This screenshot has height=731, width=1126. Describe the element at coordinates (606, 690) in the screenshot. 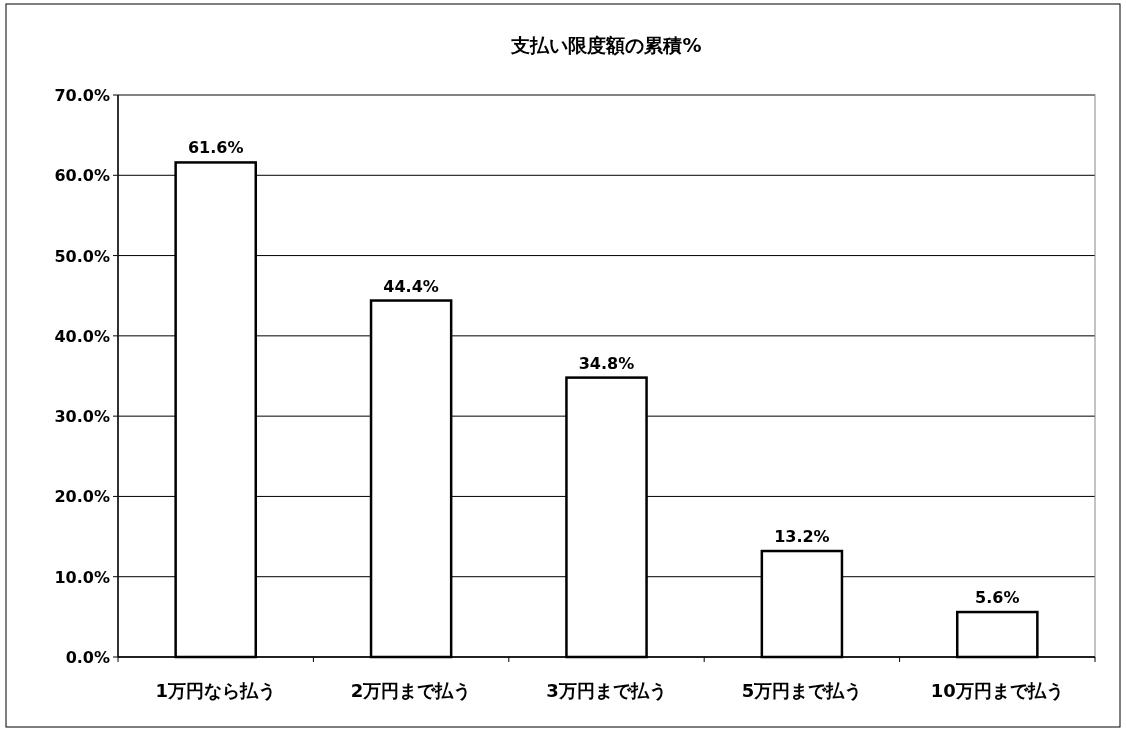

I see `x-tick-label: 3万円まで払う` at that location.